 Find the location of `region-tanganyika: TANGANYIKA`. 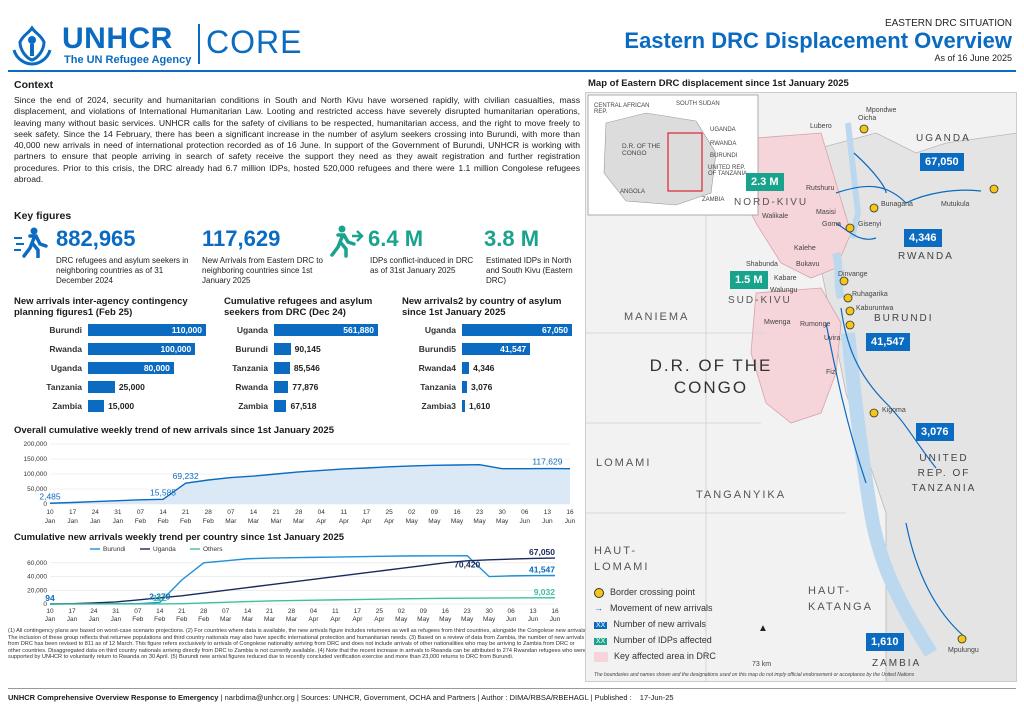

region-tanganyika: TANGANYIKA is located at coordinates (741, 495).